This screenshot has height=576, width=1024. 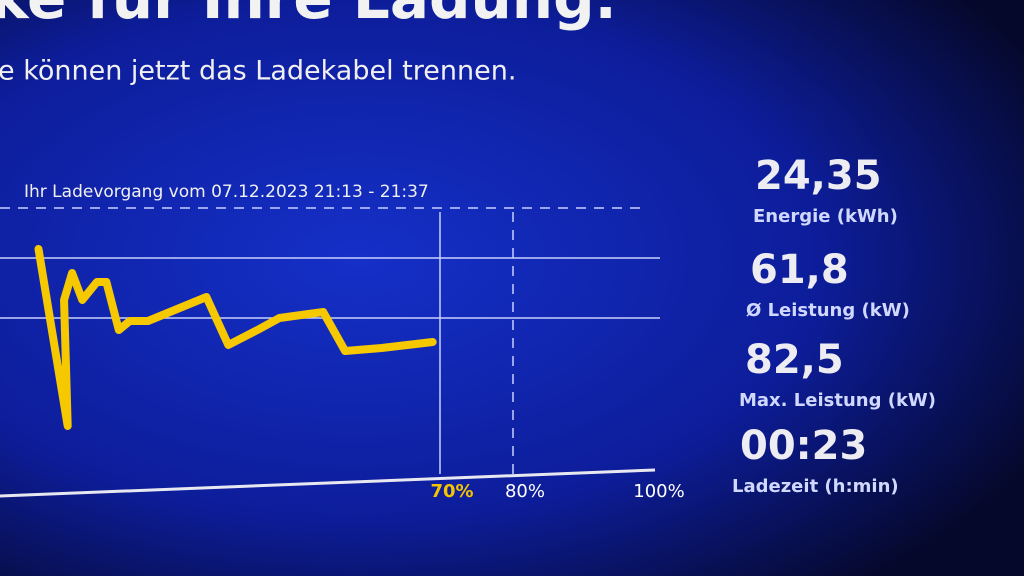 What do you see at coordinates (451, 491) in the screenshot?
I see `x-tick-label: 70%` at bounding box center [451, 491].